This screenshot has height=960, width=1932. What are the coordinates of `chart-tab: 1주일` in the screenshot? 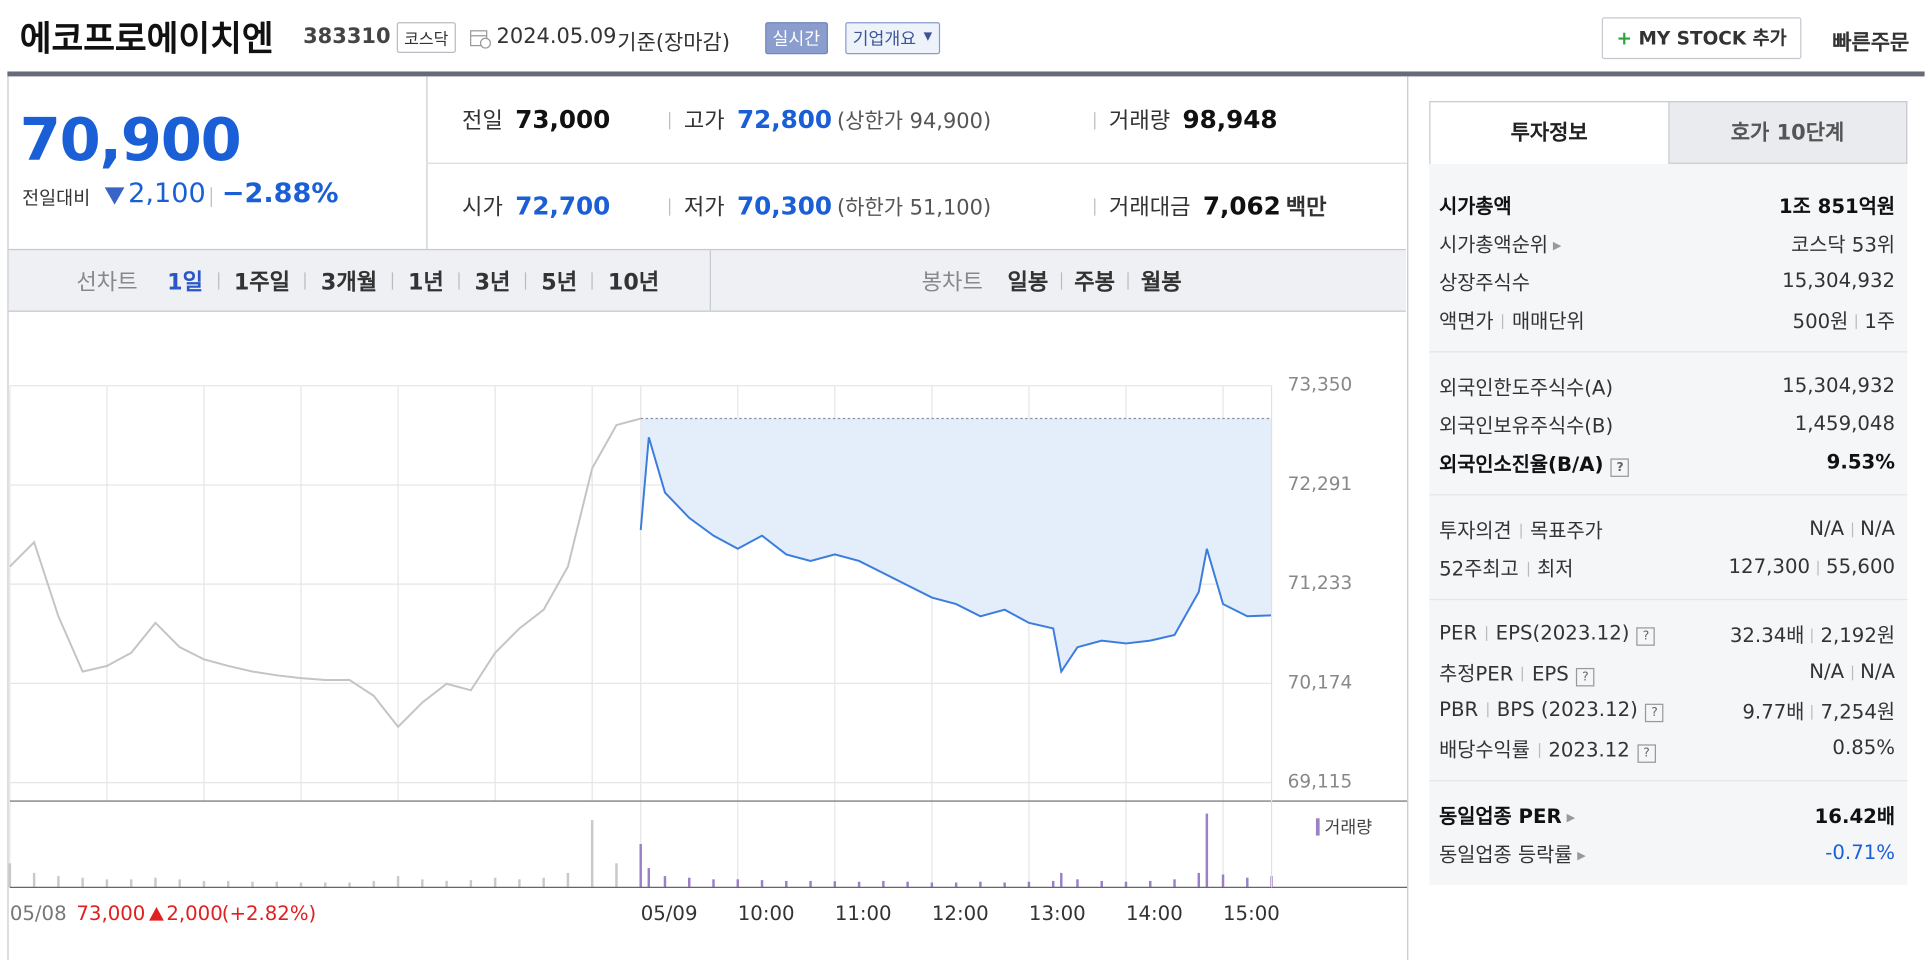 It's located at (262, 282).